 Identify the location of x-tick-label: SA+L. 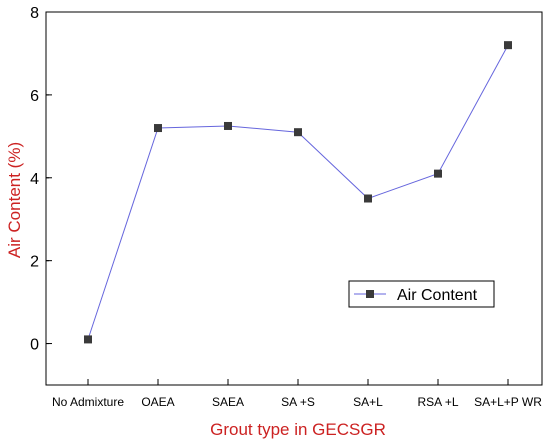
(368, 402).